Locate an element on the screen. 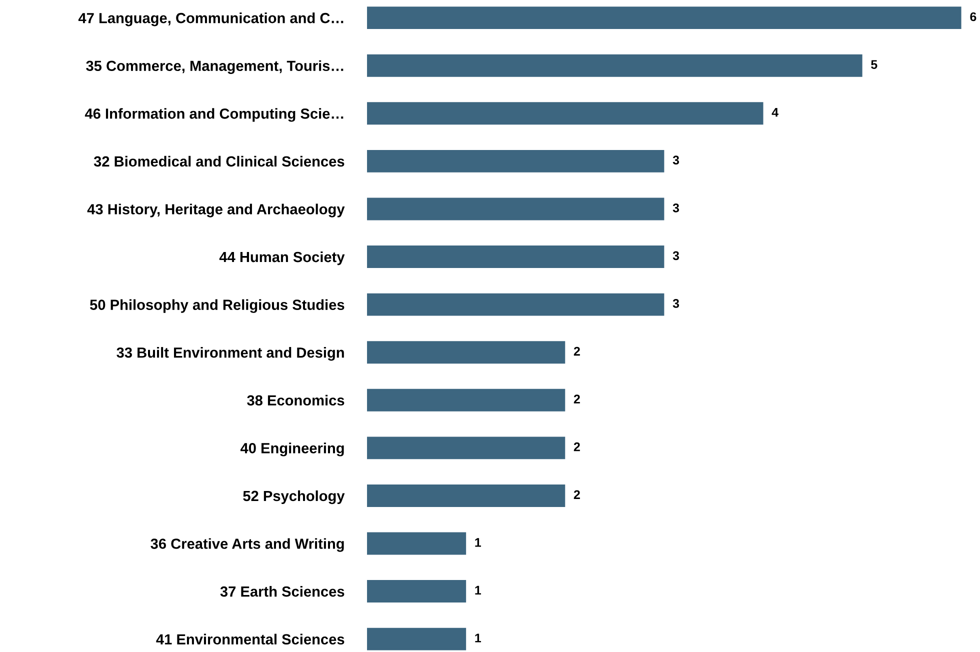  data-label: 4 is located at coordinates (775, 112).